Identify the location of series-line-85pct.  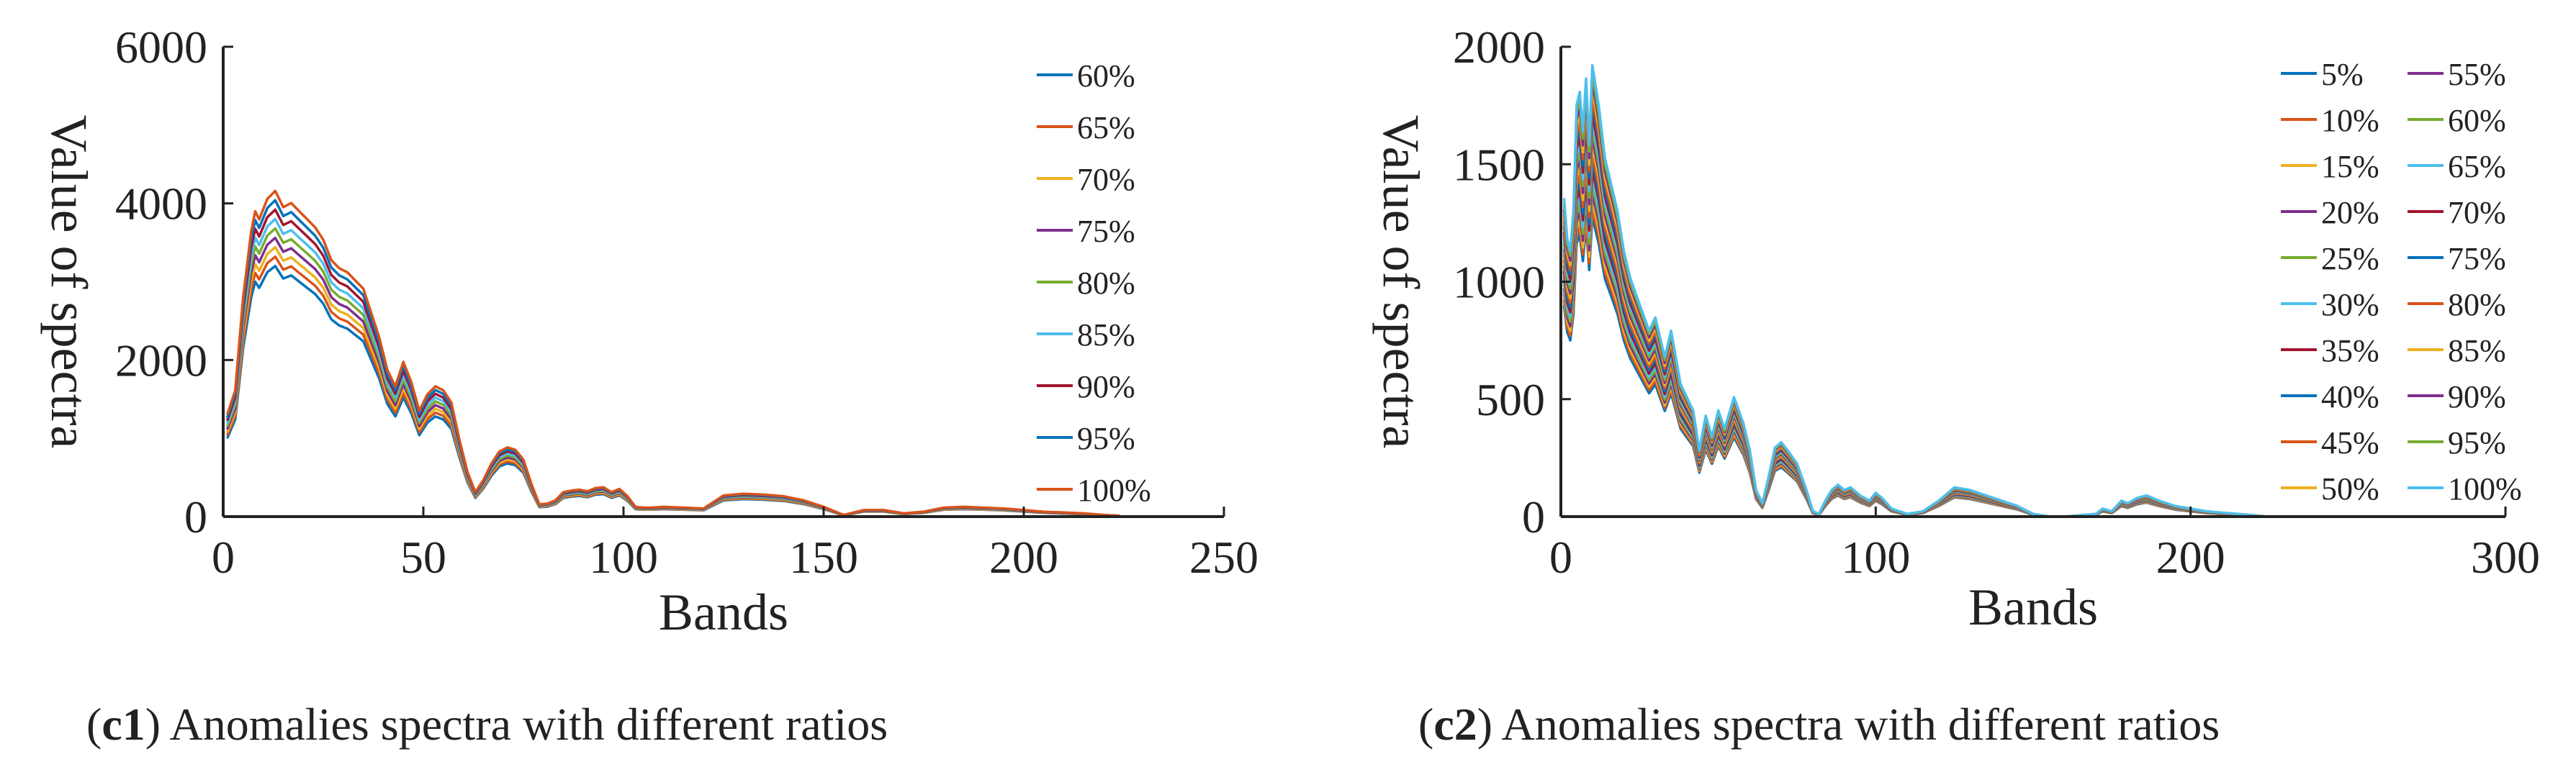
(672, 367).